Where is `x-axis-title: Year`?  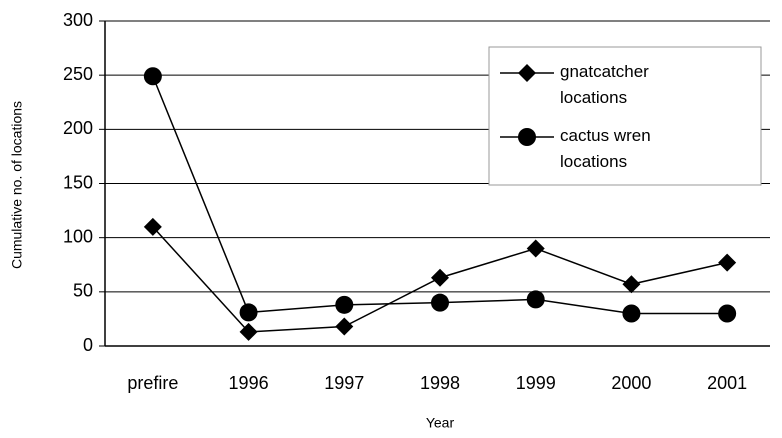
x-axis-title: Year is located at coordinates (440, 423).